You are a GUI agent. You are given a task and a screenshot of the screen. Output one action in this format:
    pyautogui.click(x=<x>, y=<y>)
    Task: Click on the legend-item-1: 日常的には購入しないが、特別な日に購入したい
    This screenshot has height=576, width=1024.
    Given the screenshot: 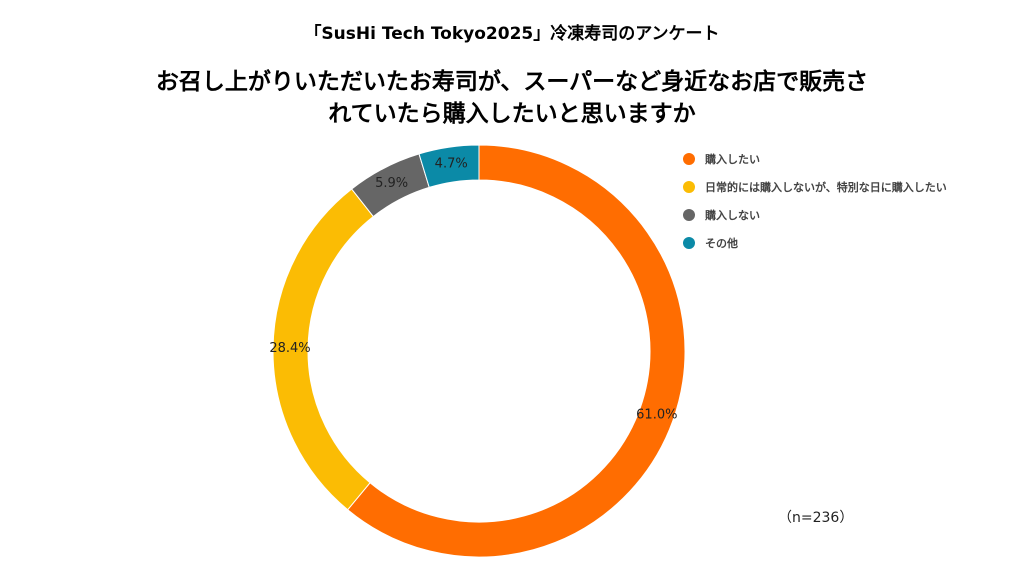 What is the action you would take?
    pyautogui.click(x=848, y=187)
    